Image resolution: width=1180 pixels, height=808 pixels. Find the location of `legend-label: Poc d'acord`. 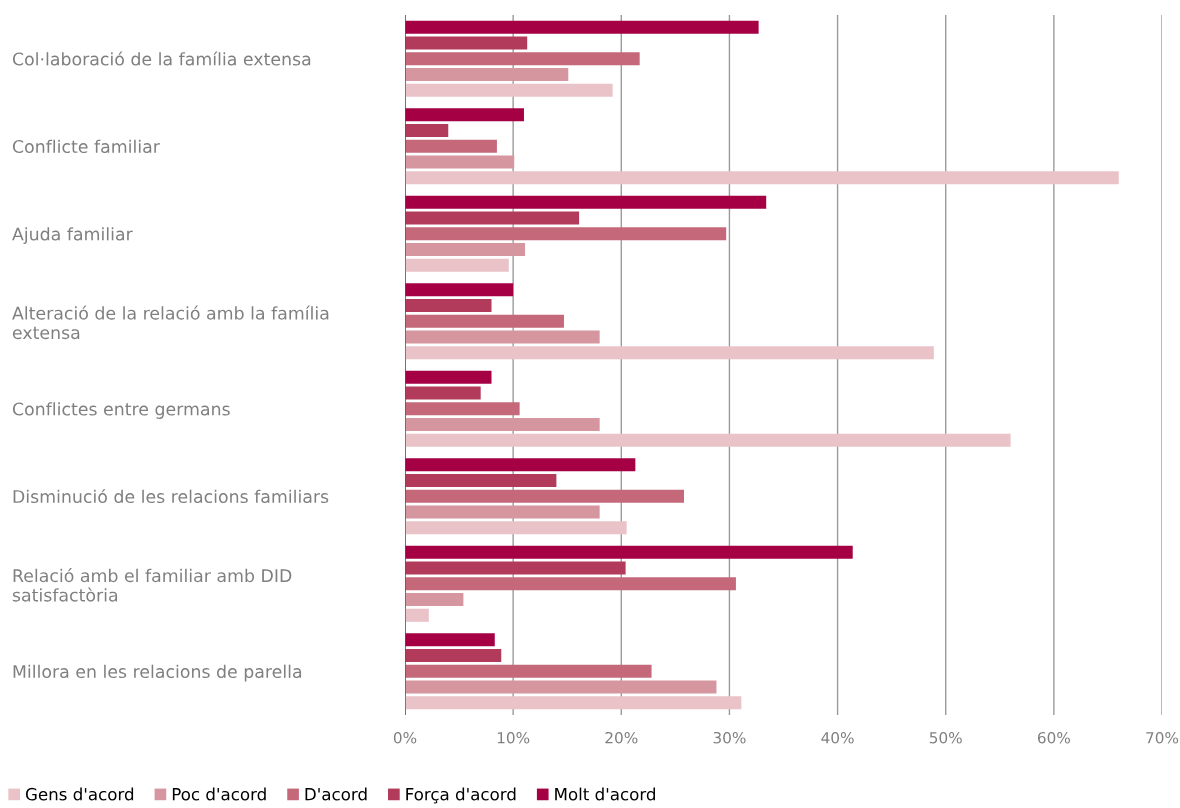

legend-label: Poc d'acord is located at coordinates (219, 794).